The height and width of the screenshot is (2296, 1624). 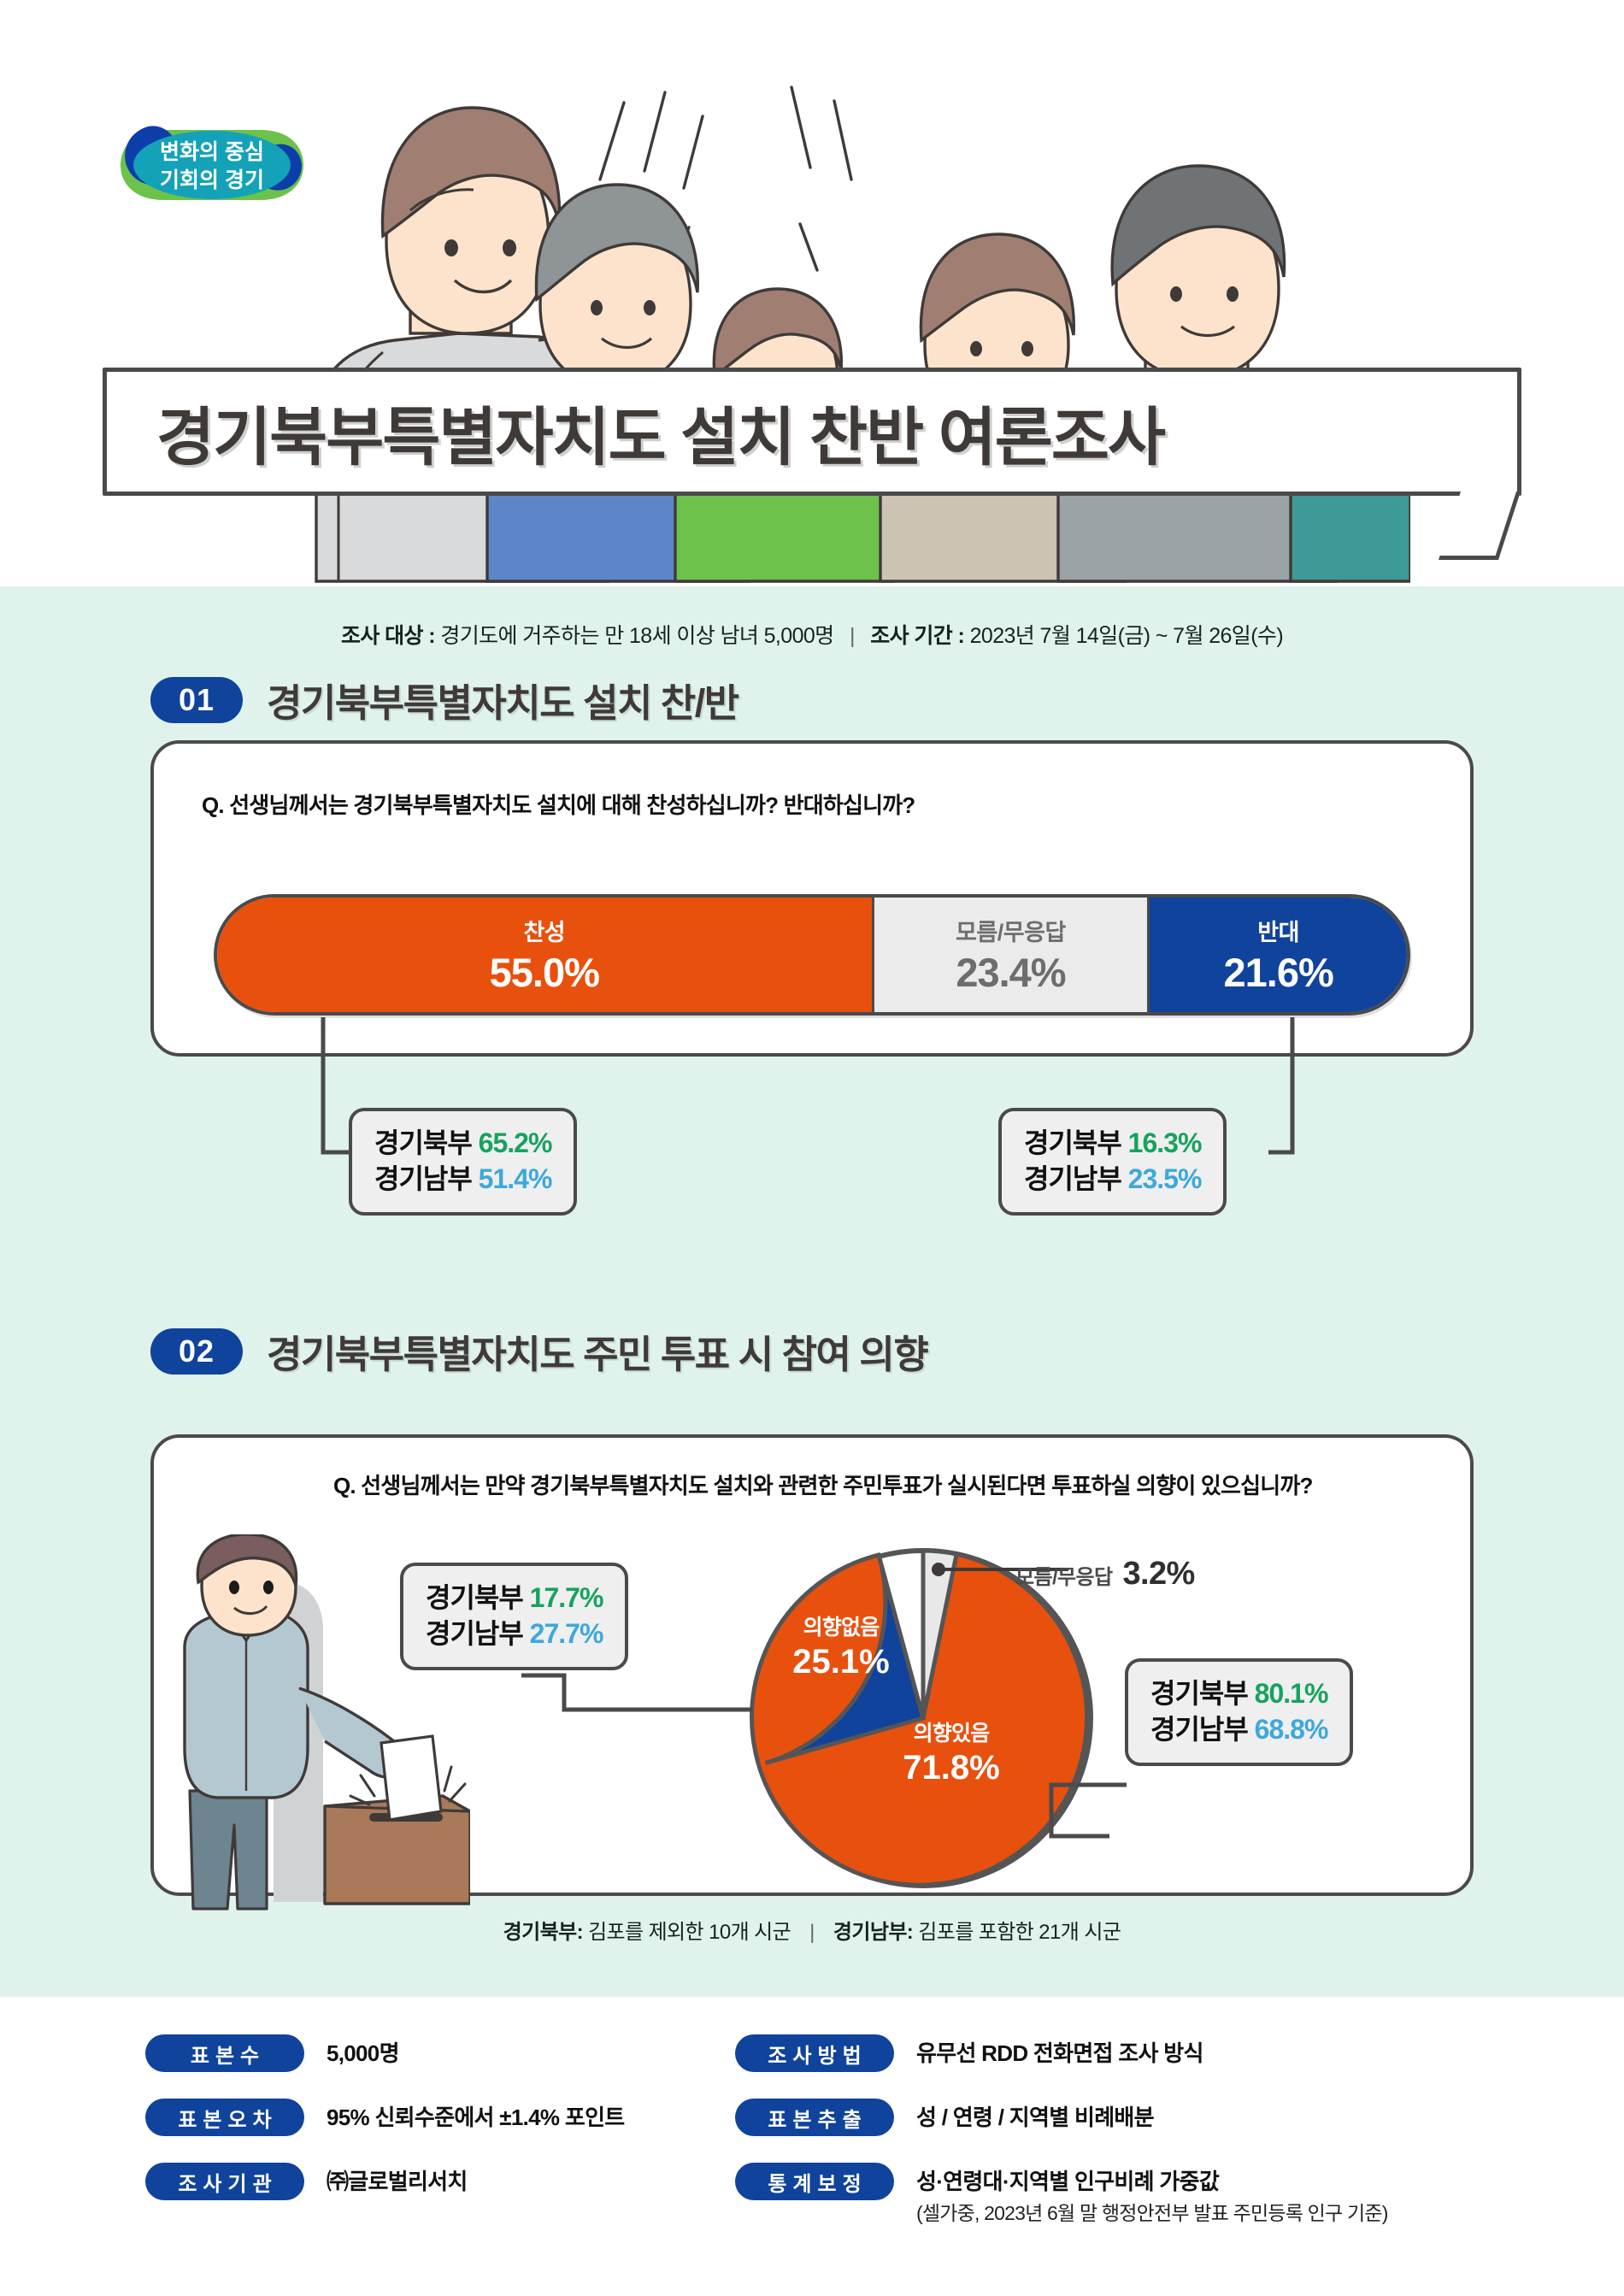 What do you see at coordinates (1480, 526) in the screenshot?
I see `ribbon-fold` at bounding box center [1480, 526].